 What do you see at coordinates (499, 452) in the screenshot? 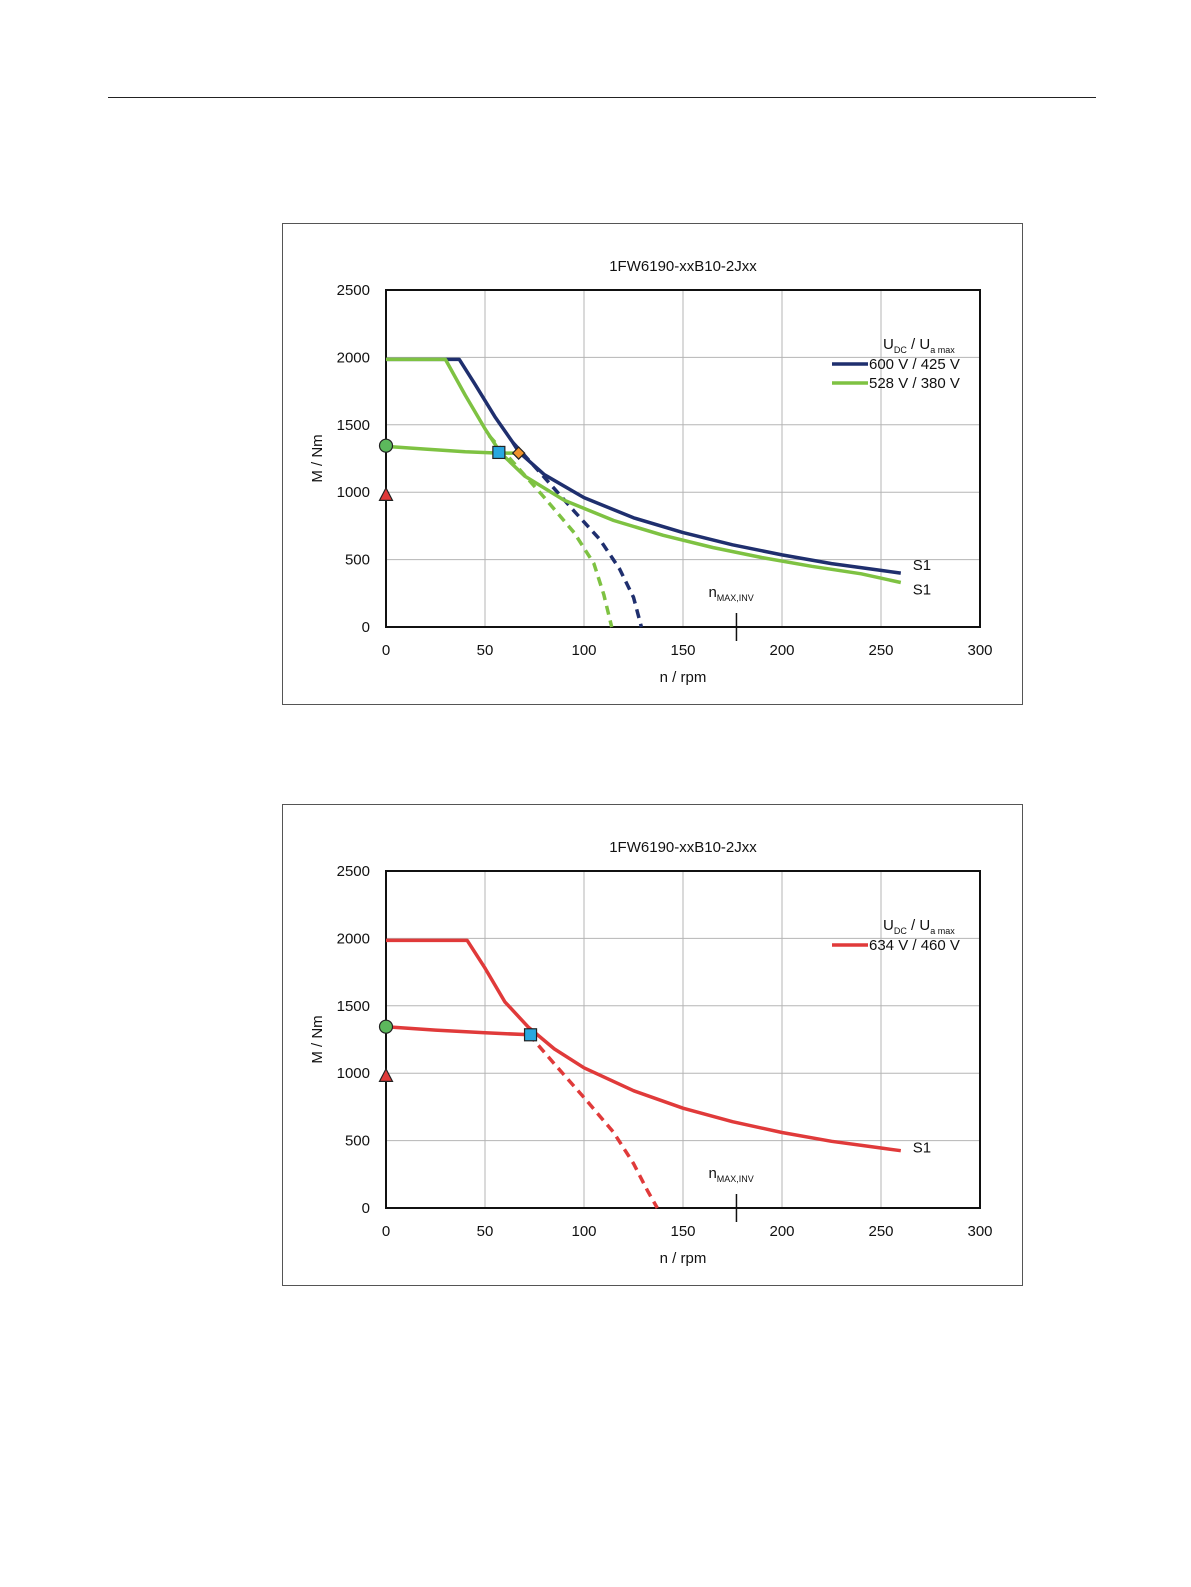
I see `chart-1-marker-square` at bounding box center [499, 452].